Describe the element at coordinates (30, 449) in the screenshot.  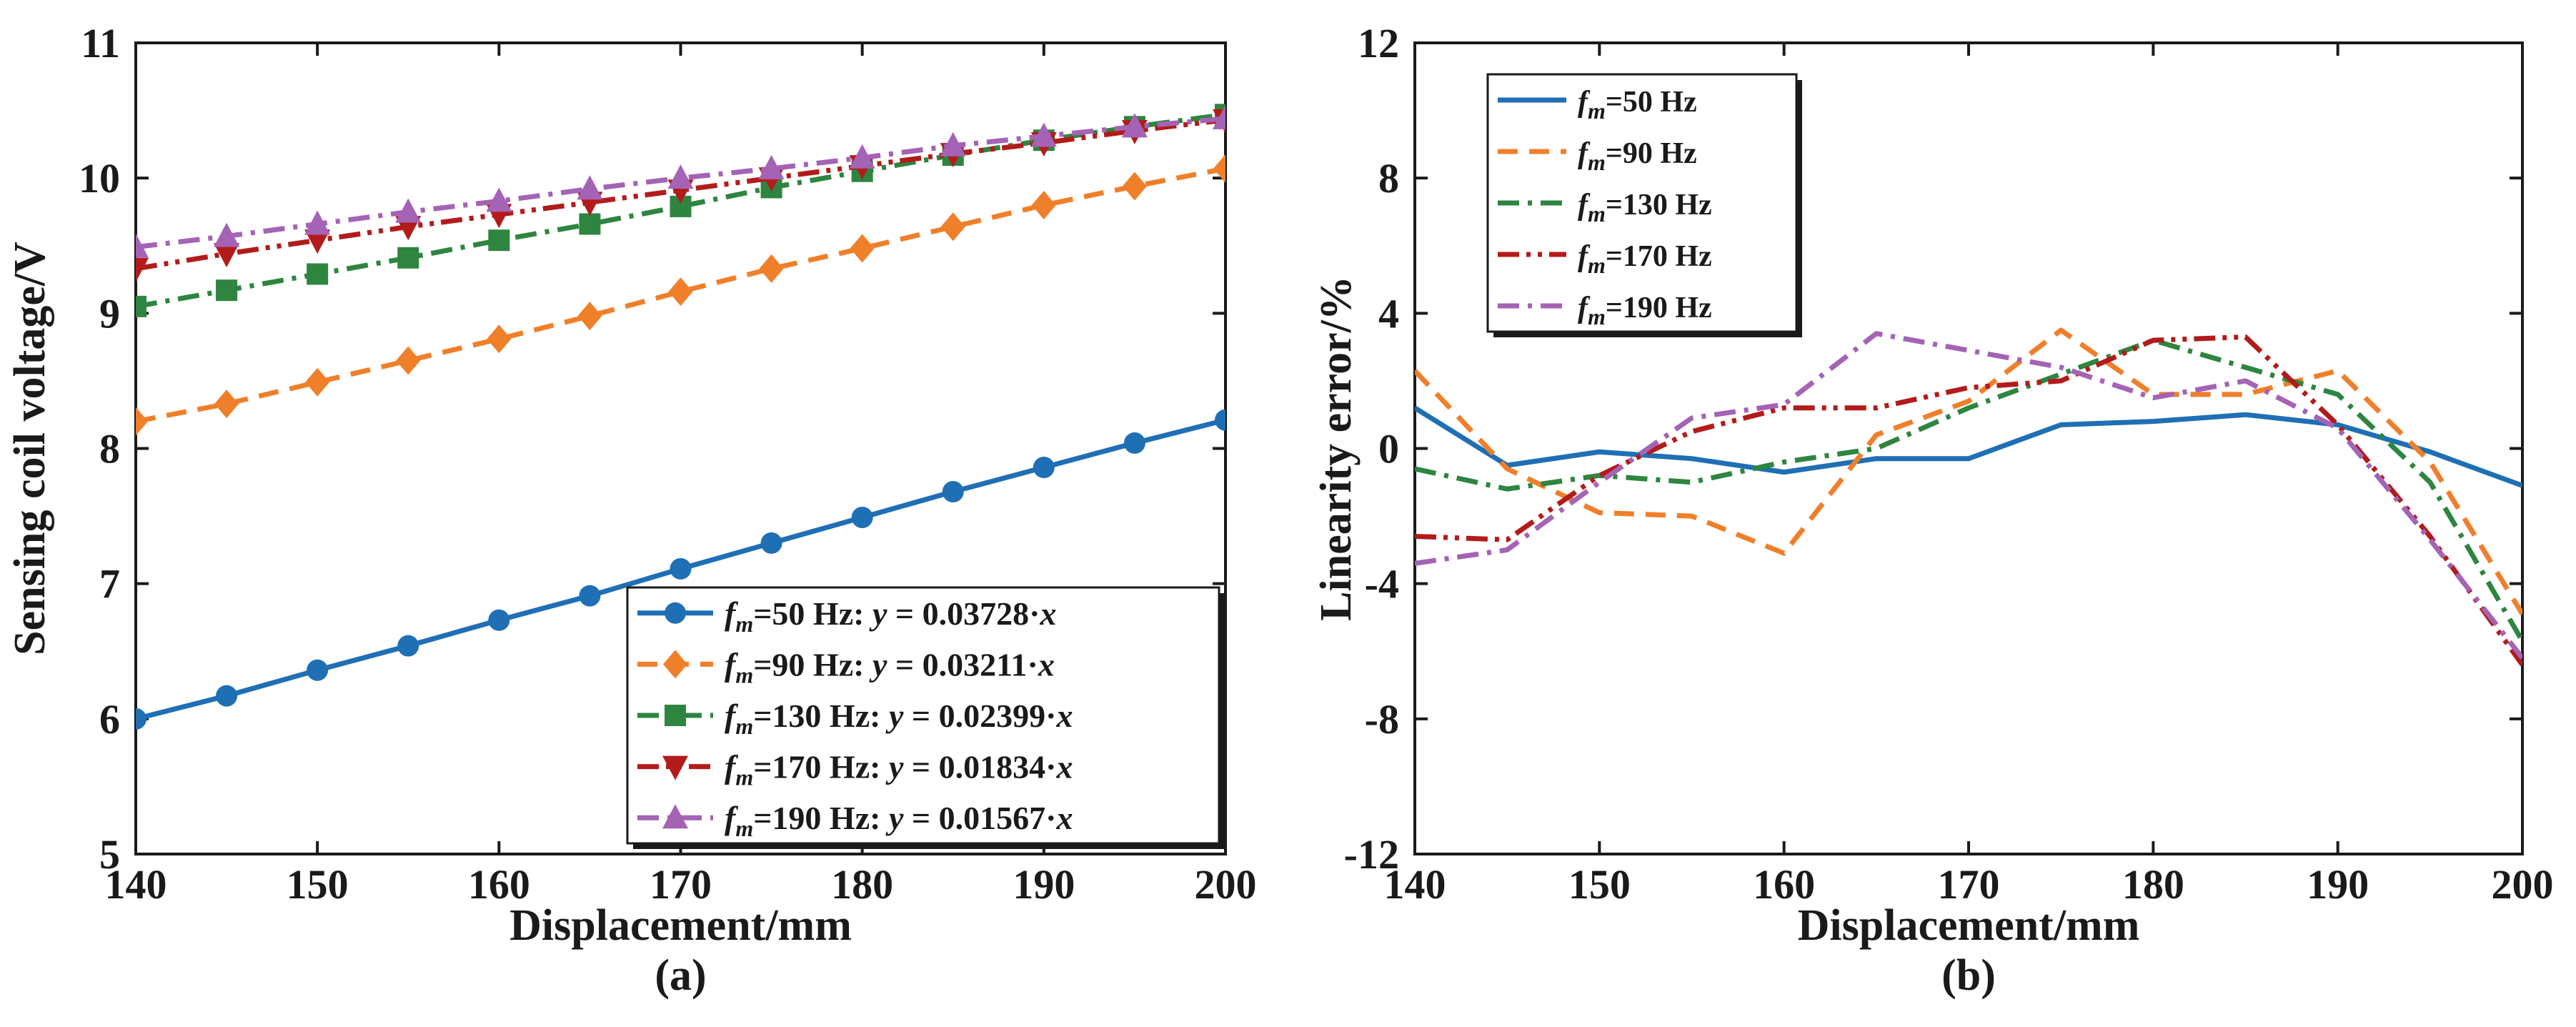
I see `y-axis-label: Sensing coil voltage/V` at that location.